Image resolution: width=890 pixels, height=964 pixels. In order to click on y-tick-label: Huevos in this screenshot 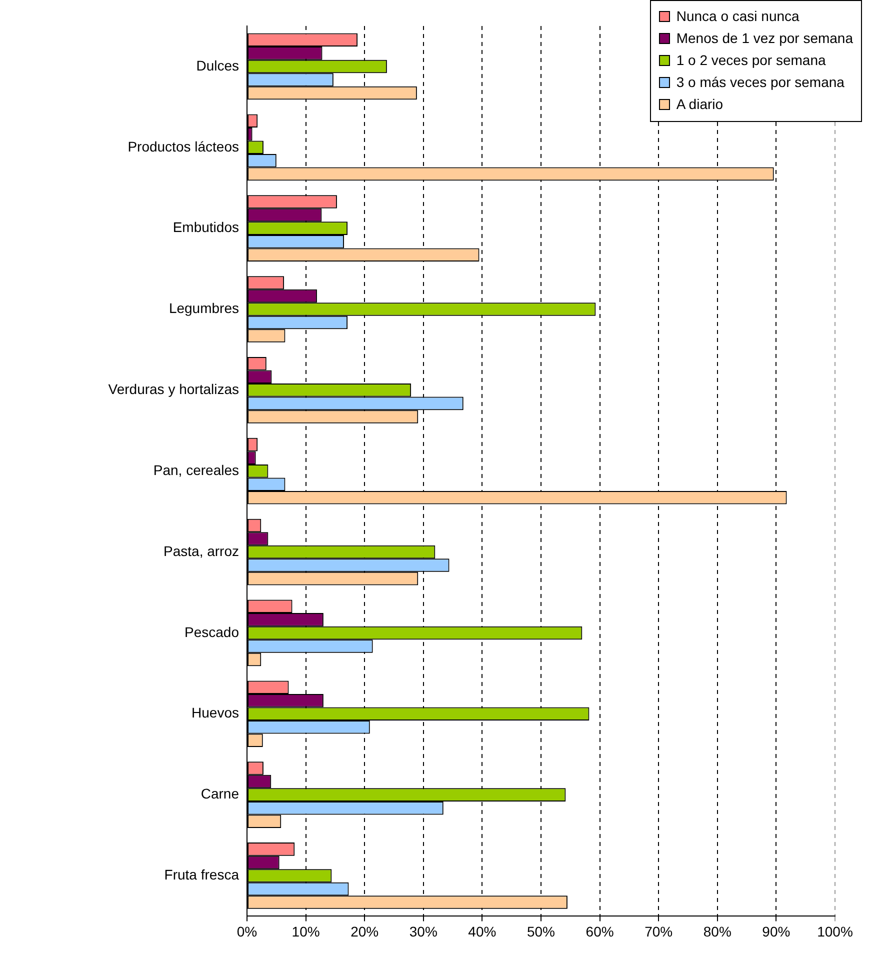, I will do `click(215, 712)`.